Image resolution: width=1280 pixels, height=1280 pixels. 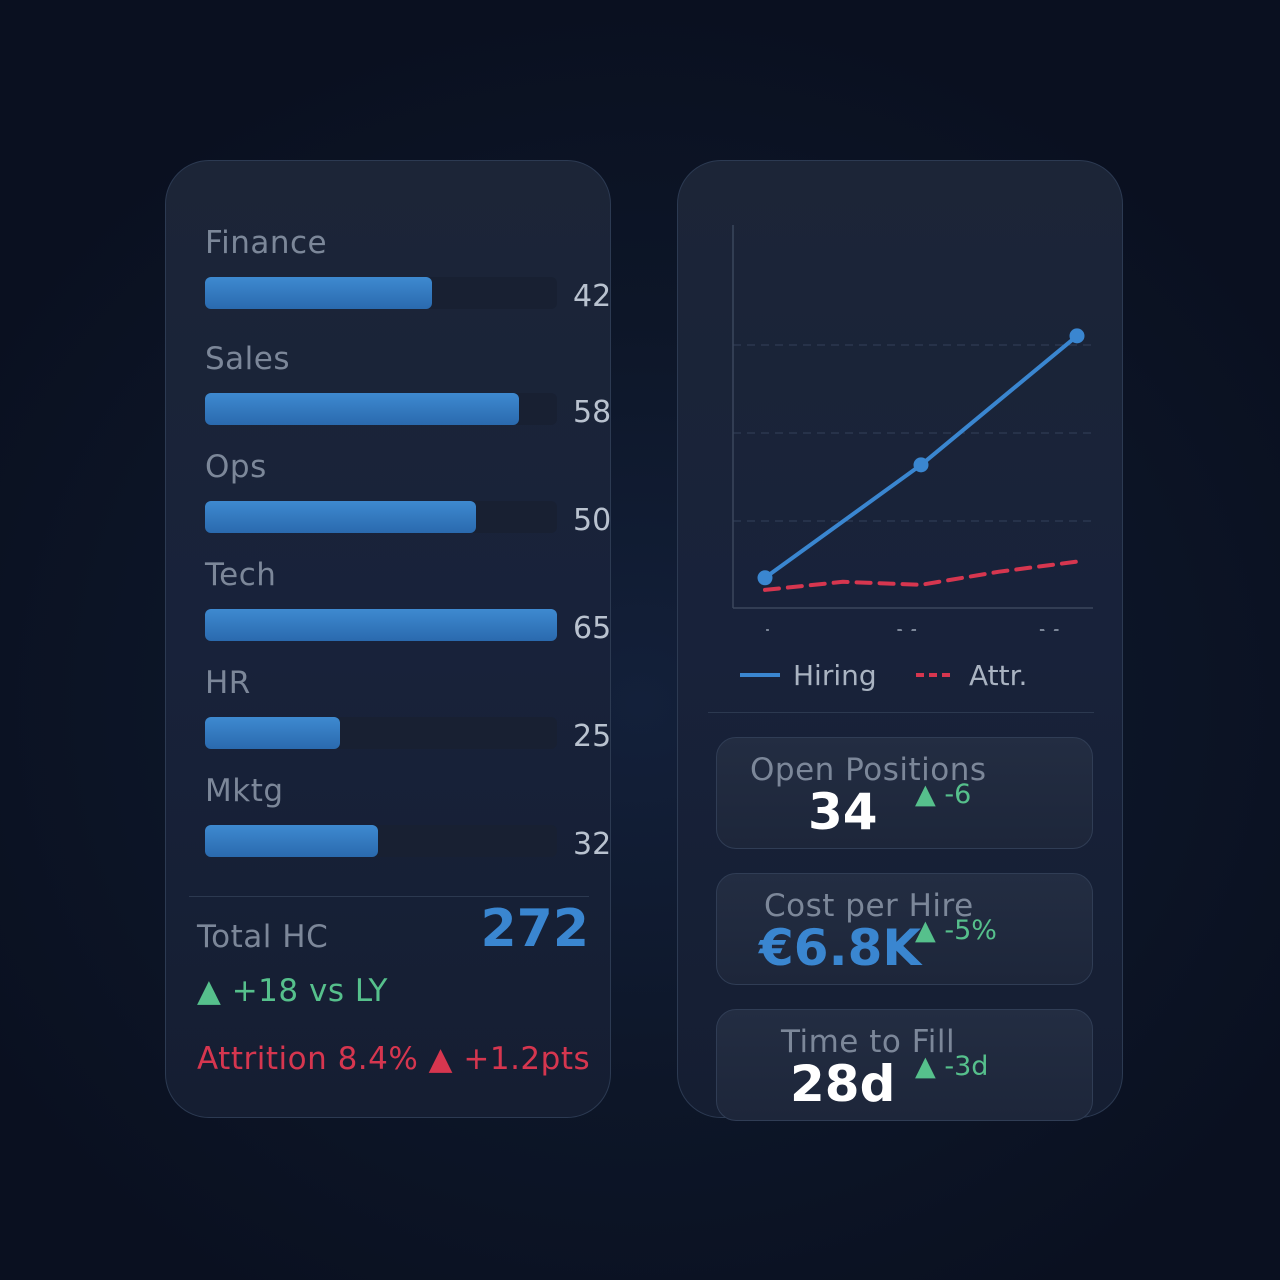 What do you see at coordinates (921, 627) in the screenshot?
I see `x-tick-label: Mar` at bounding box center [921, 627].